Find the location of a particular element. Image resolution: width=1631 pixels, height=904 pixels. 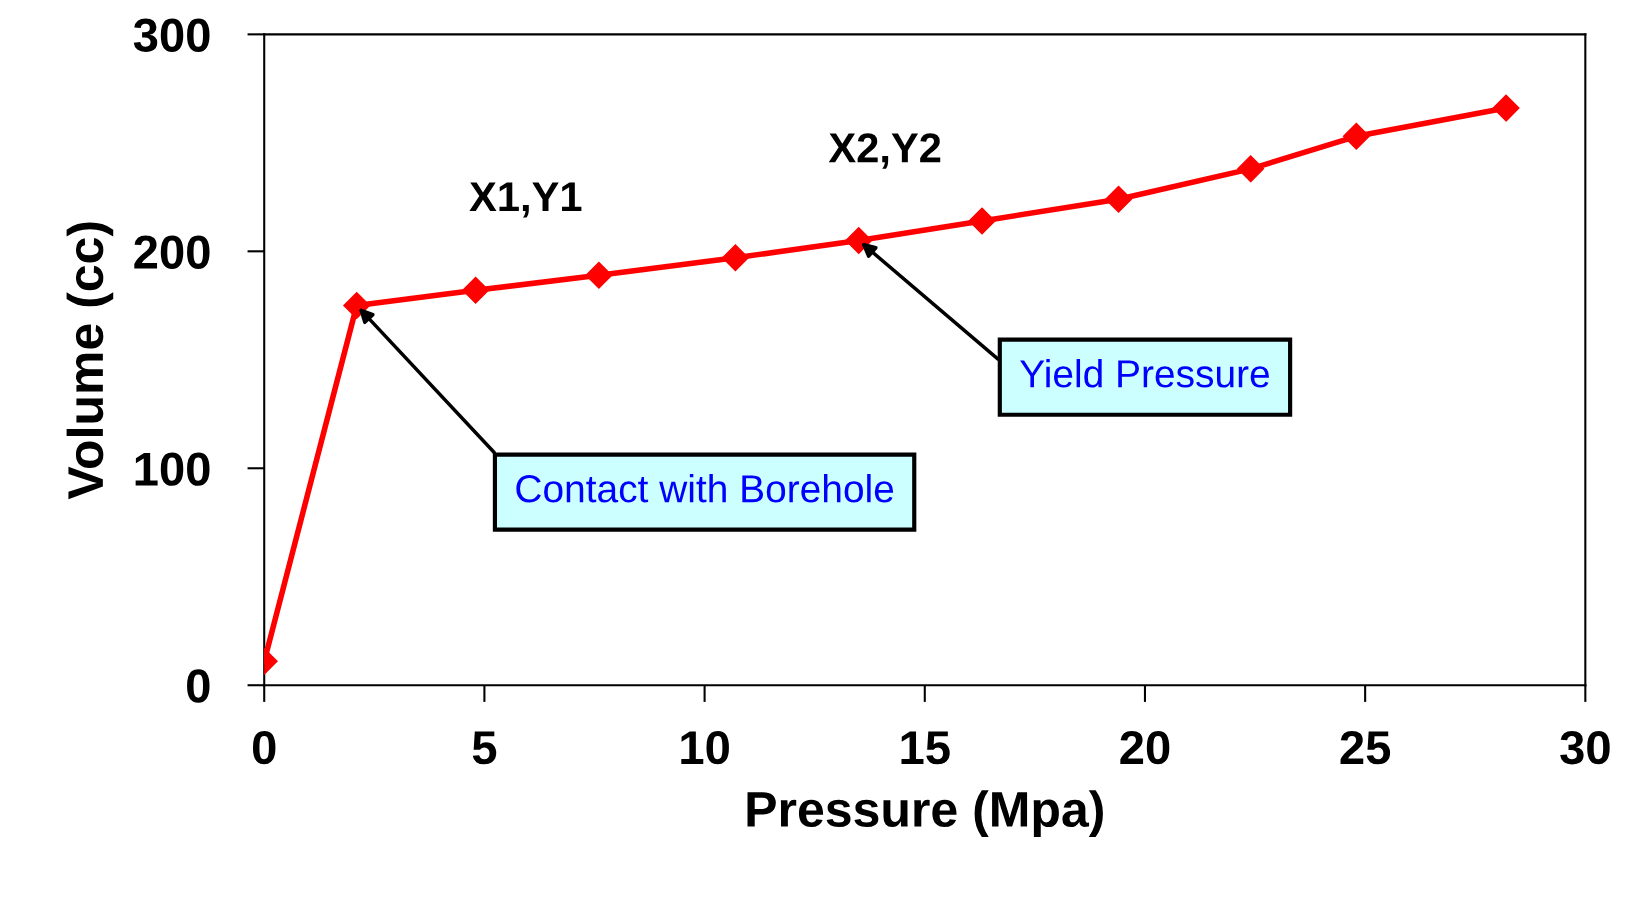

x-tick-label: 15 is located at coordinates (925, 748).